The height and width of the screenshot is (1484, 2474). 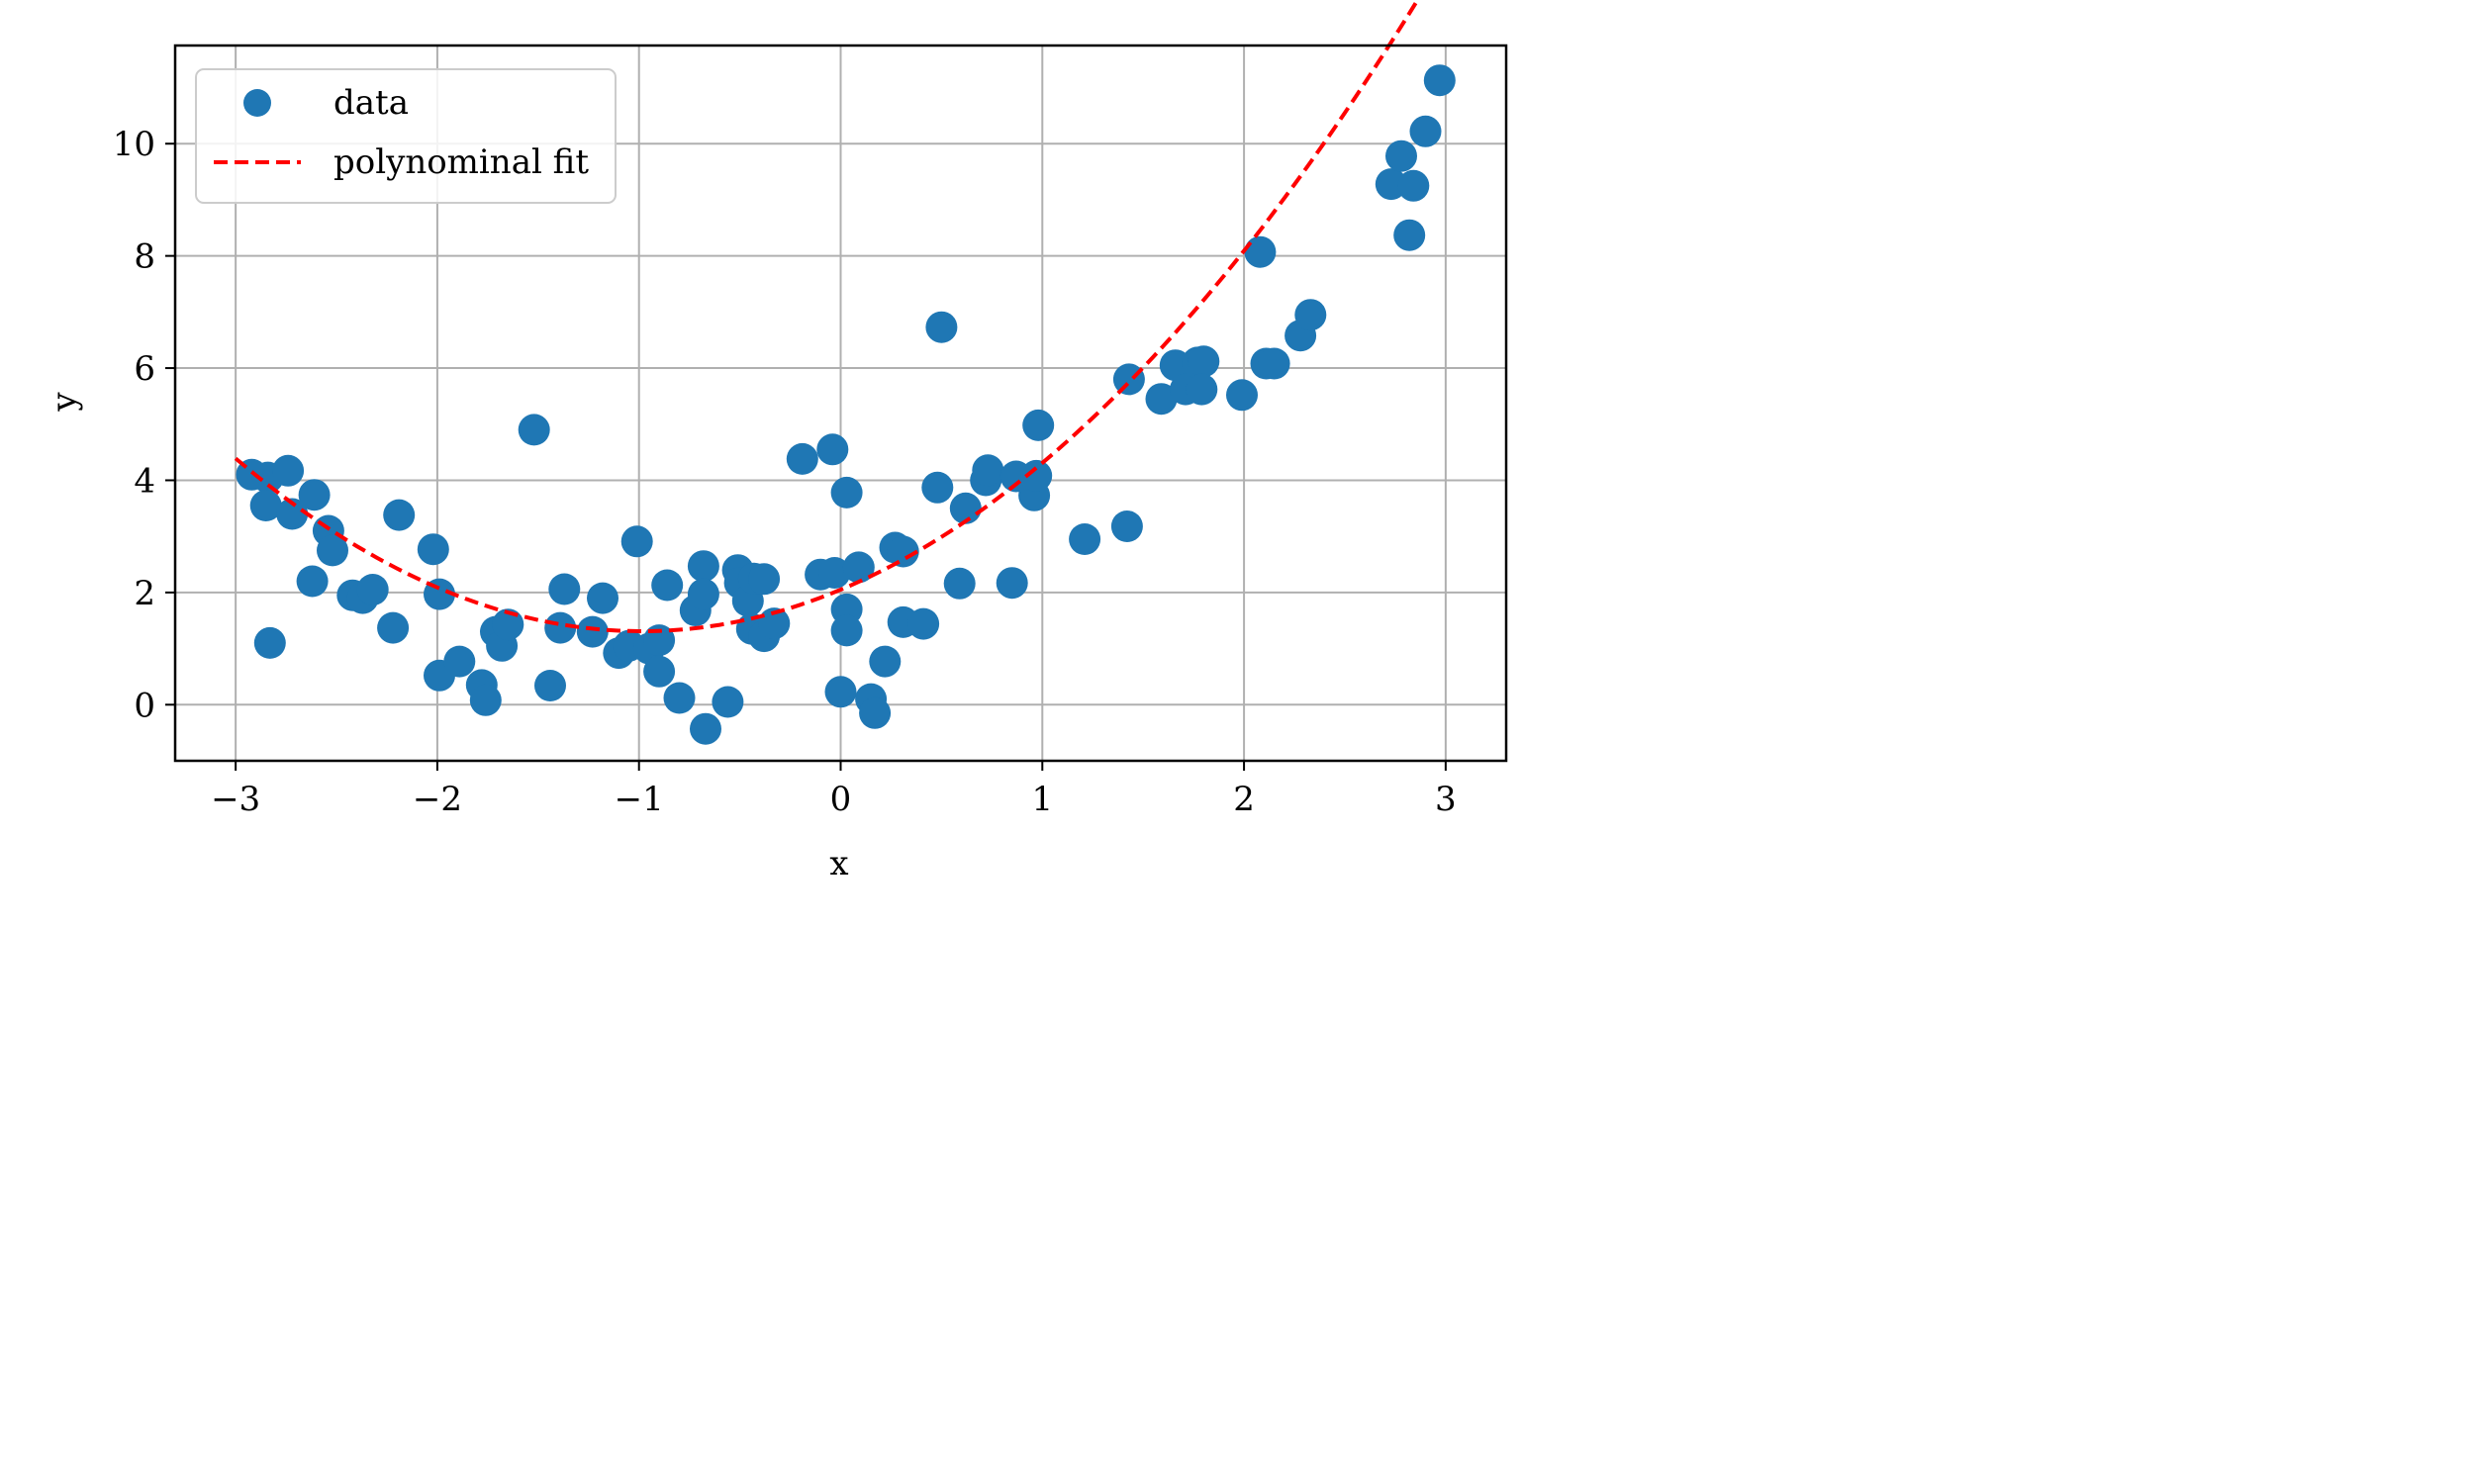 I want to click on y-tick-label: 2, so click(x=144, y=593).